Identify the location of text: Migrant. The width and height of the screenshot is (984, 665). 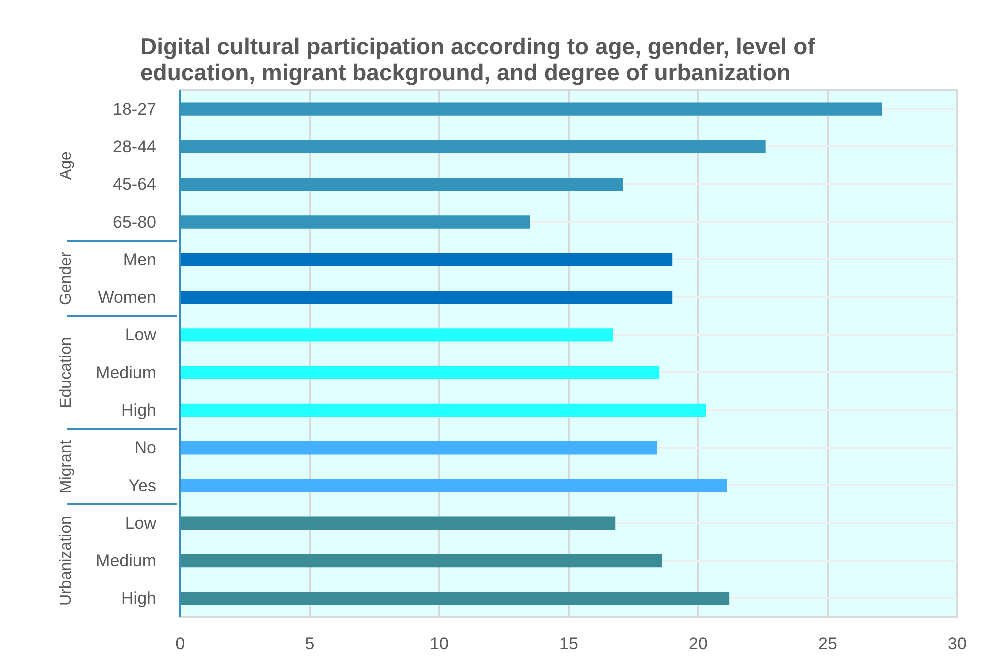
(67, 467).